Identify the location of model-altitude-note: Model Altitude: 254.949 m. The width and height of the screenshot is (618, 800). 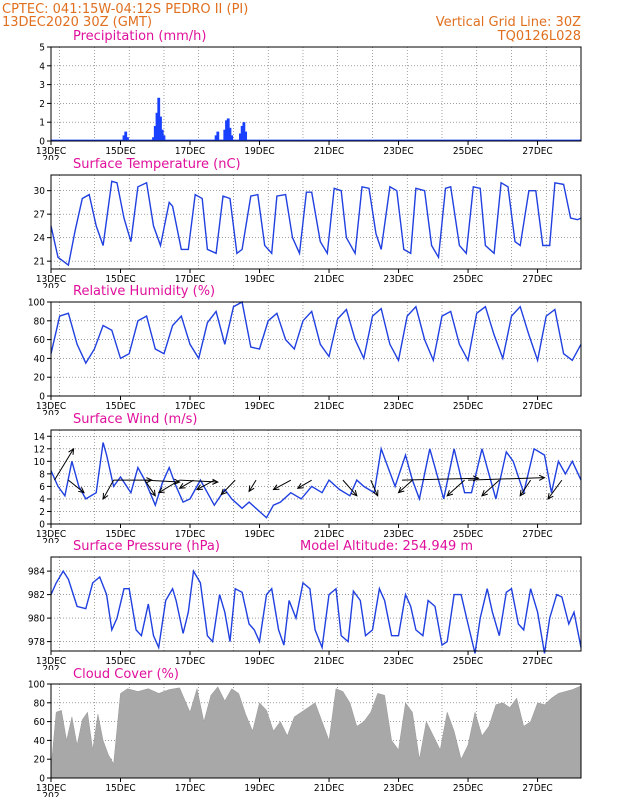
(386, 546).